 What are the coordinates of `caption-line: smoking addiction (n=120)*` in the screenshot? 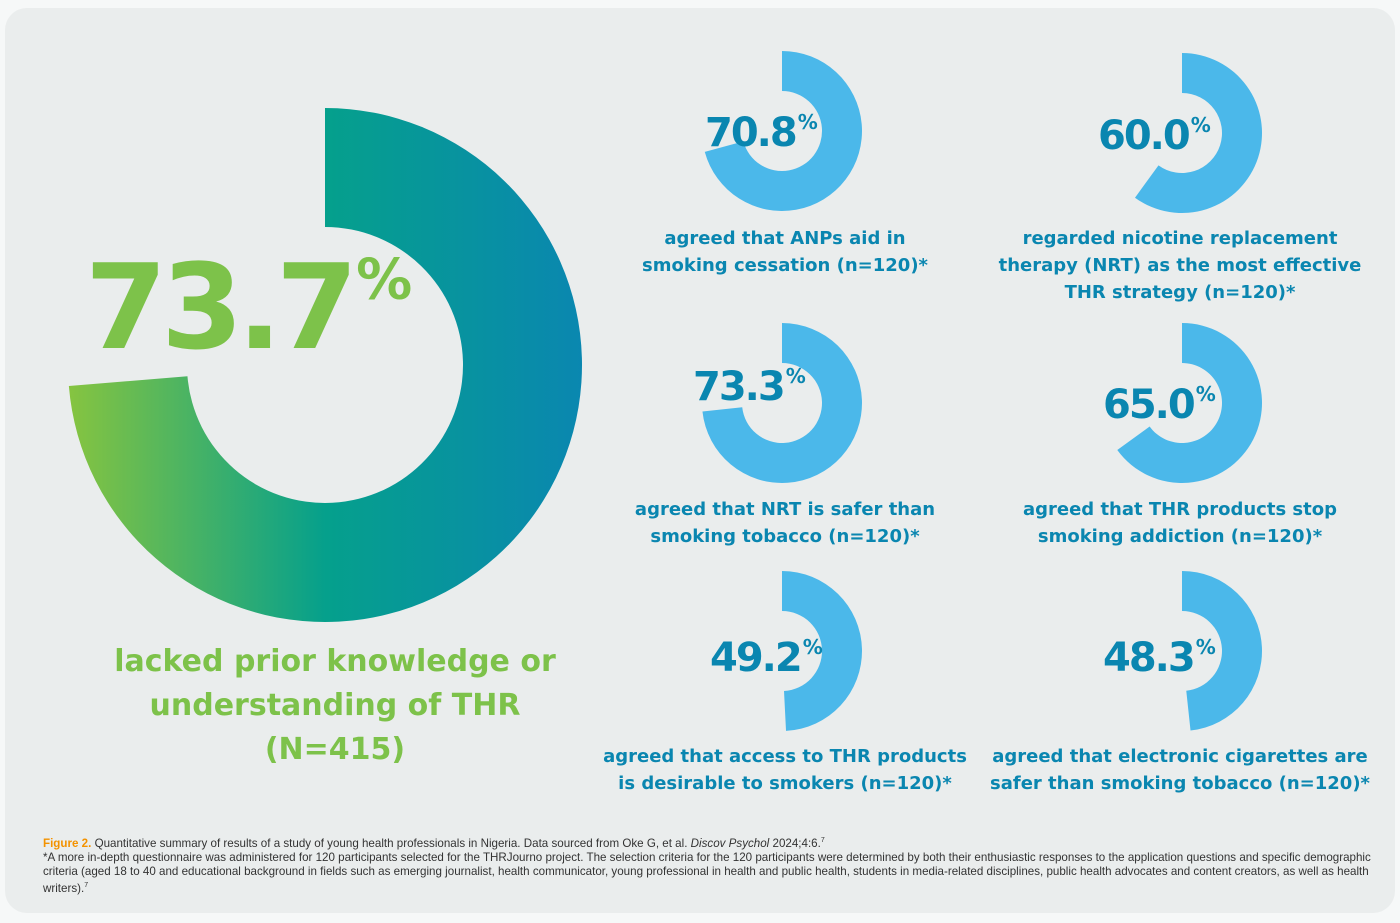 It's located at (1180, 536).